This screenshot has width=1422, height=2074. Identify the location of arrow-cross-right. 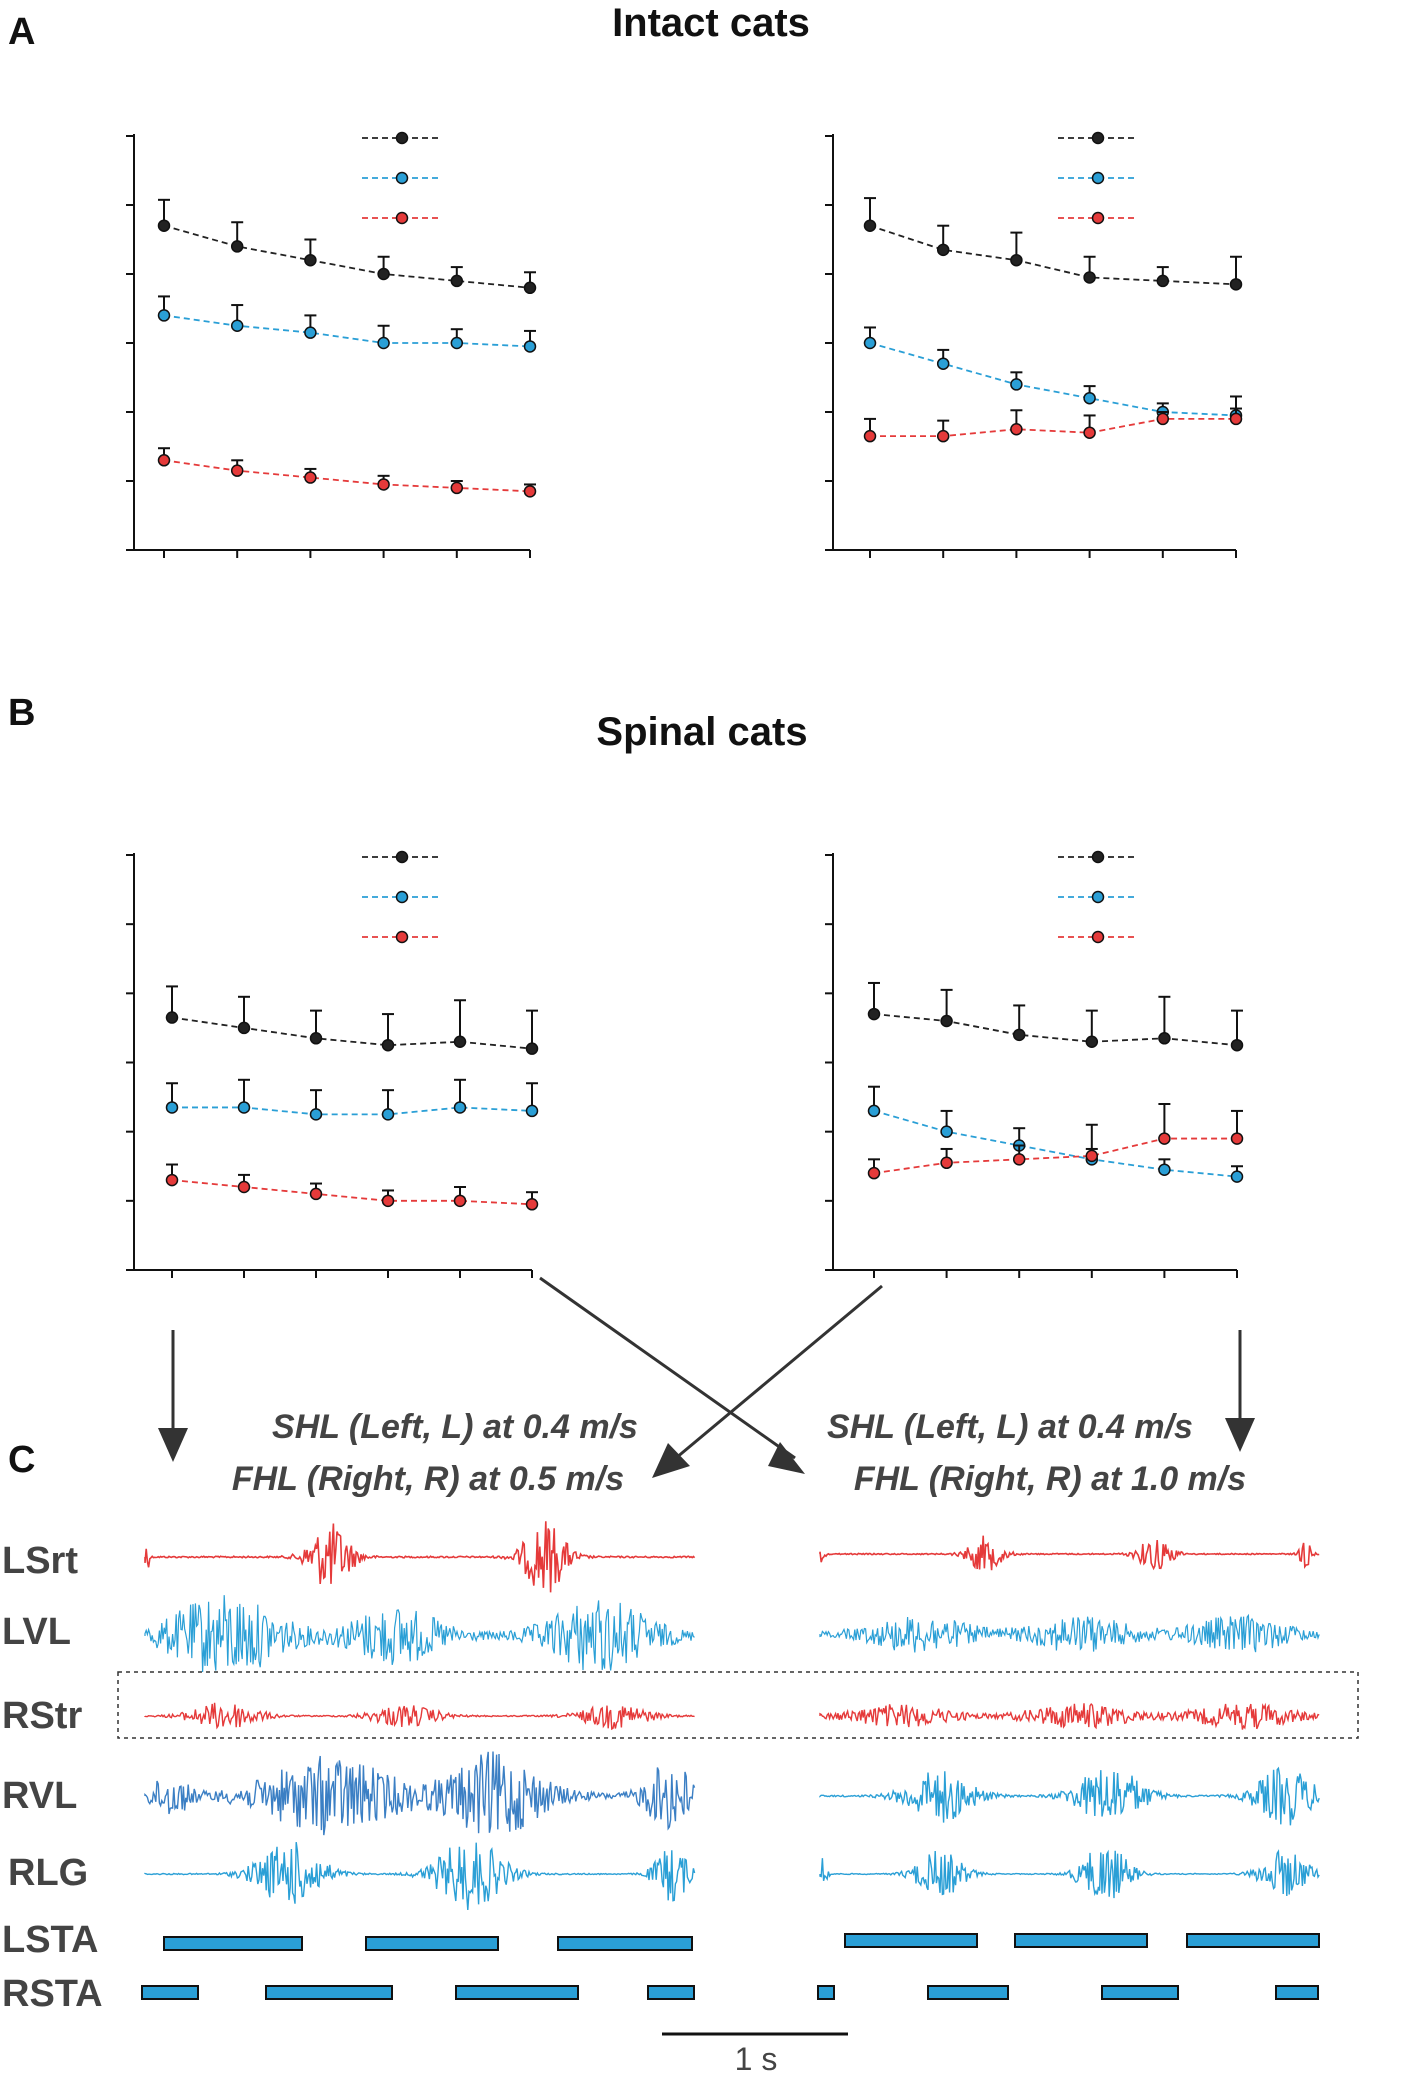
(667, 1368).